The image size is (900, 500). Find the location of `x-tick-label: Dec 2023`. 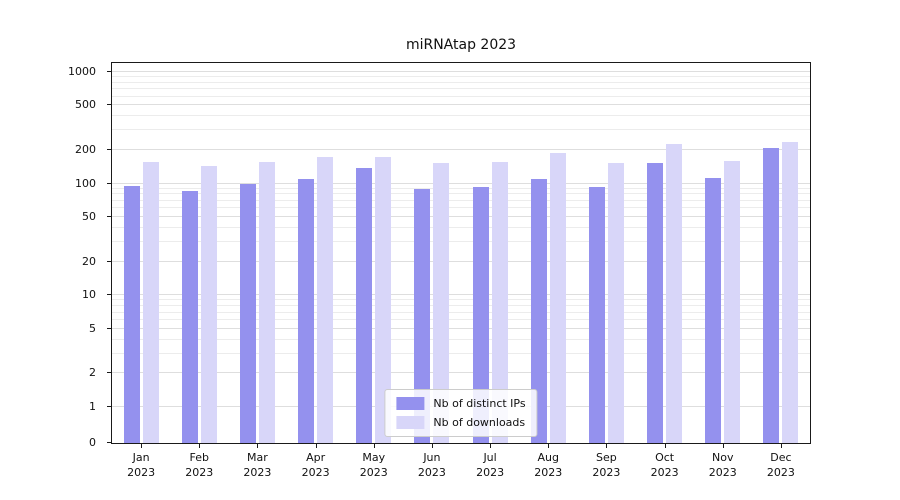

x-tick-label: Dec 2023 is located at coordinates (780, 465).